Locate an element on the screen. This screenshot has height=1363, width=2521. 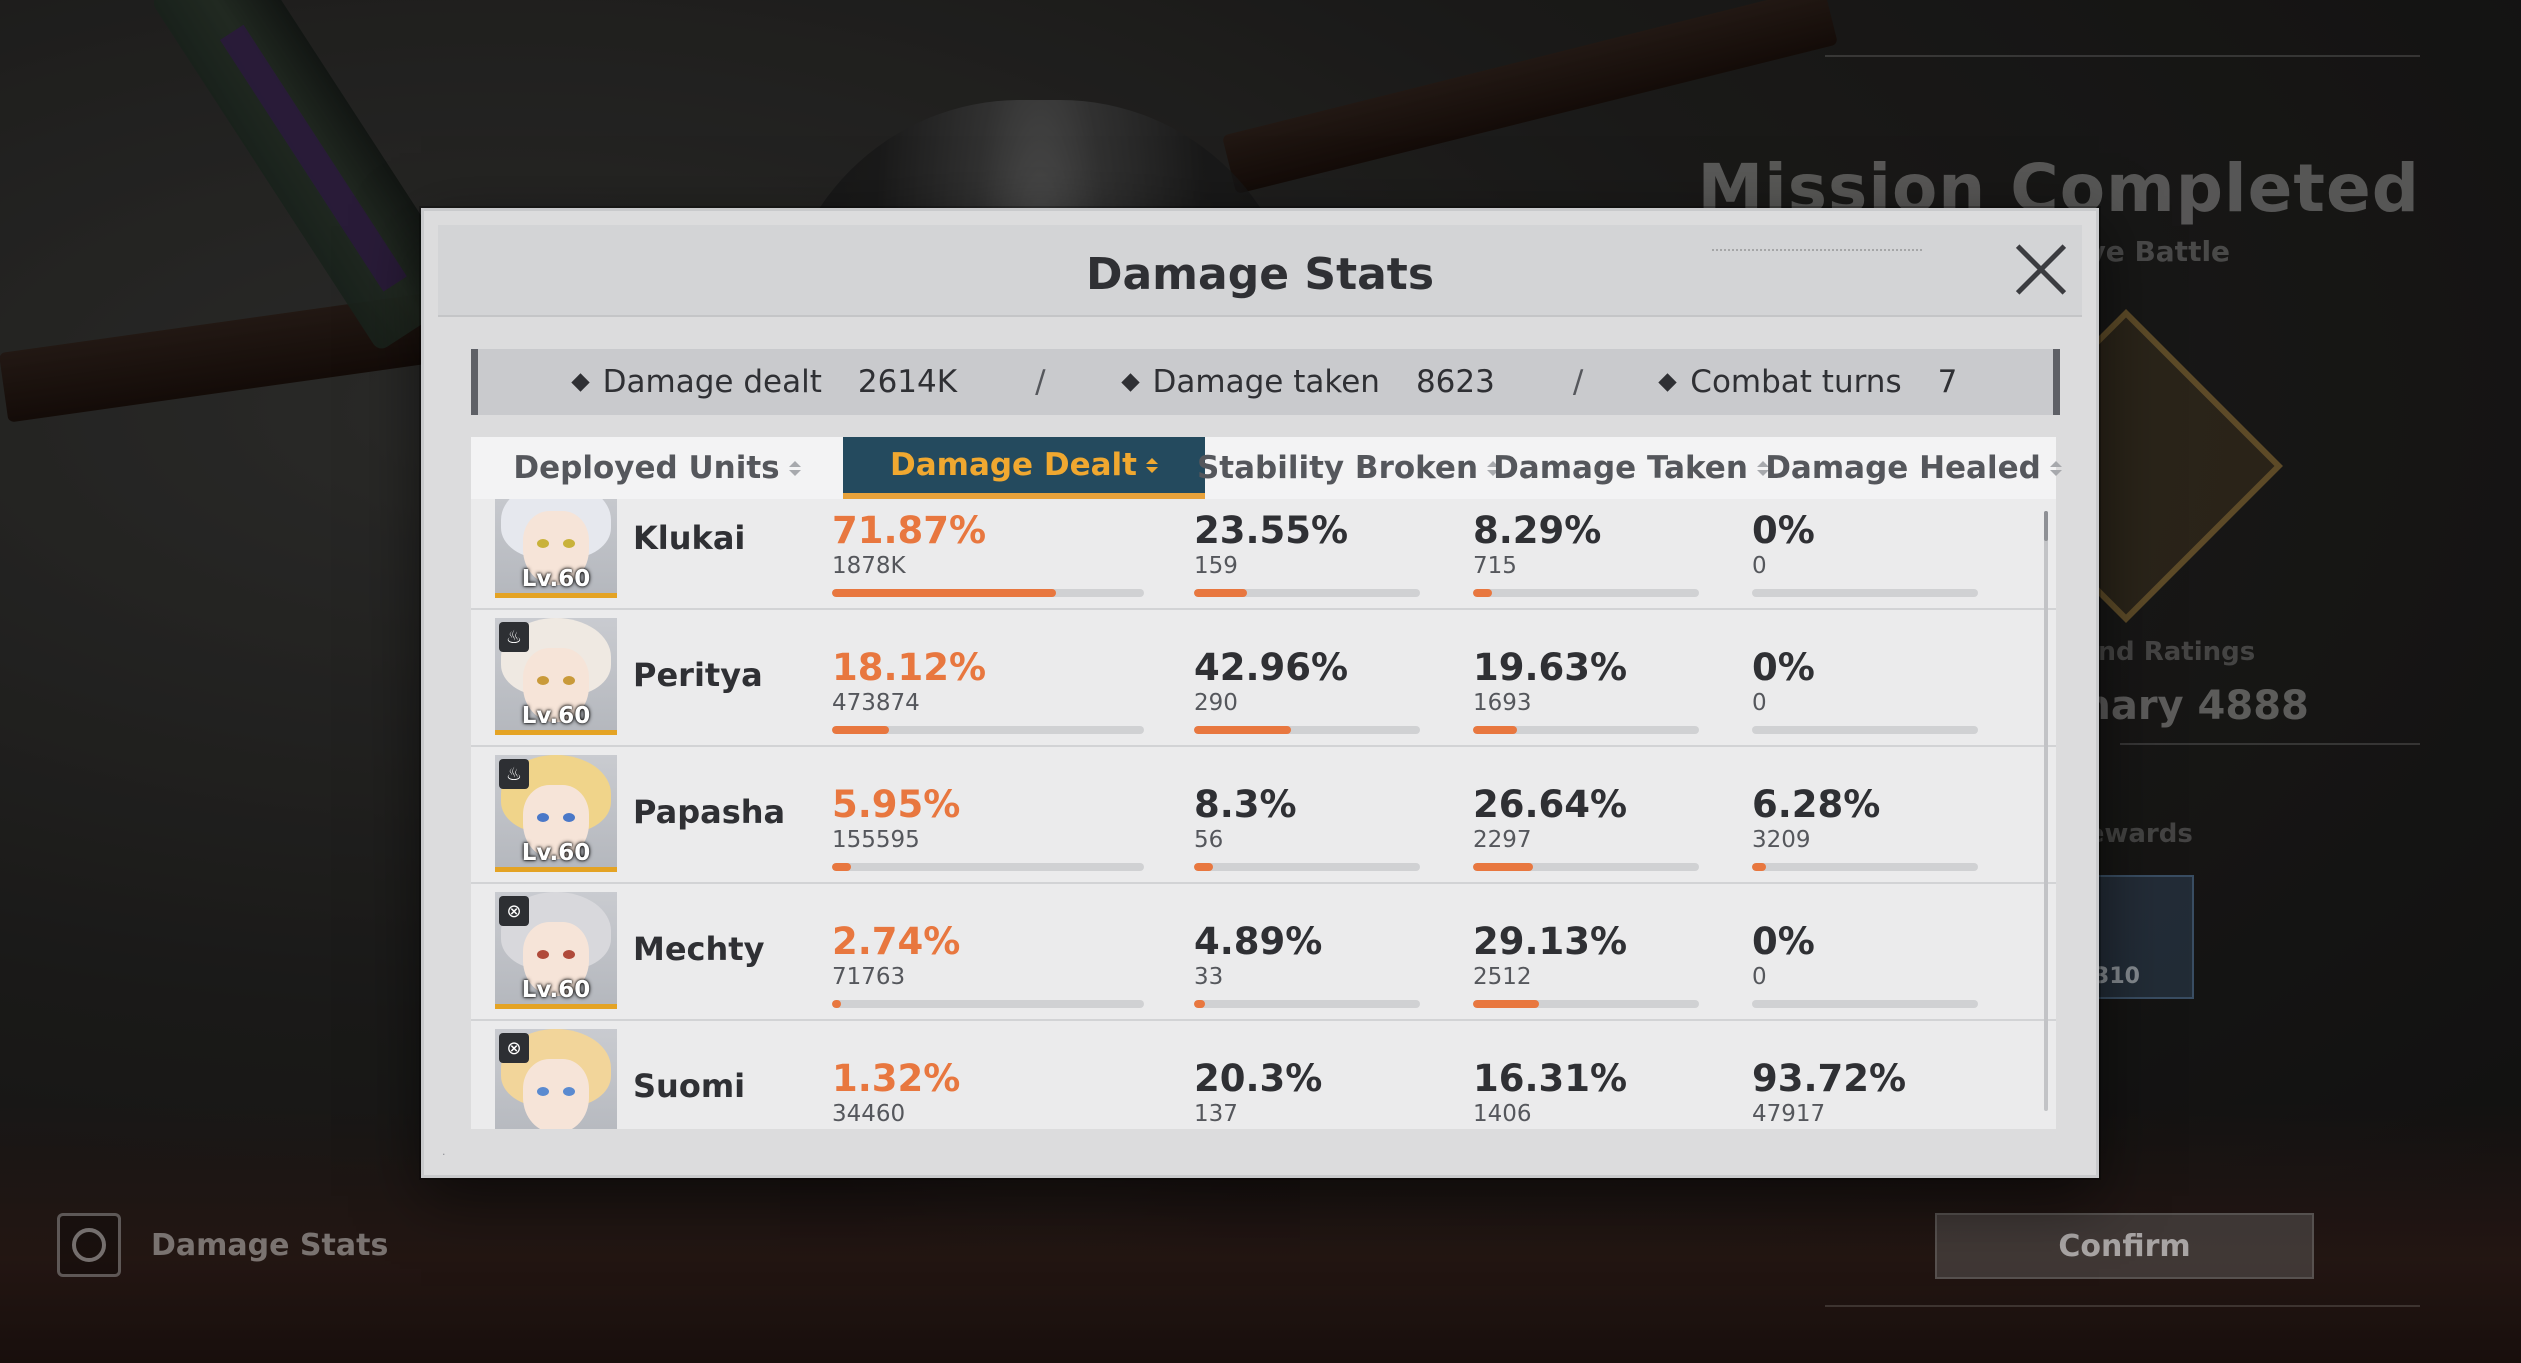
unit-avatar: ♨ Lv.60 is located at coordinates (556, 676).